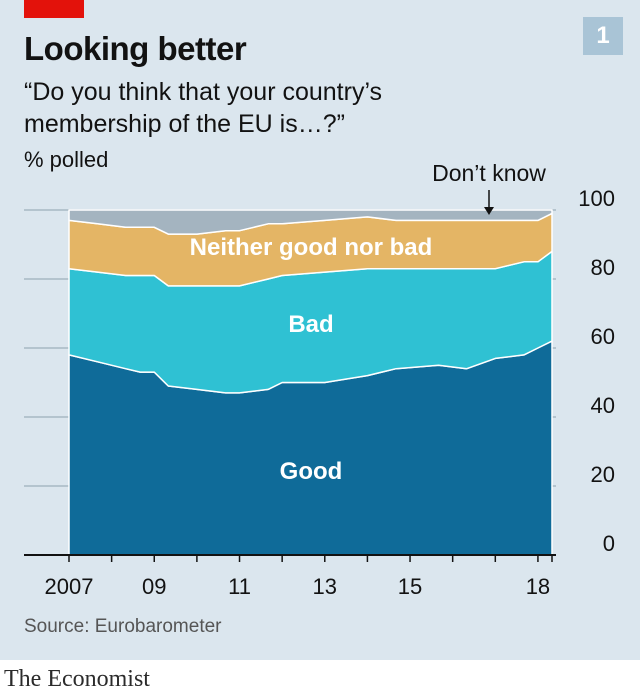  I want to click on area-dont-know, so click(310, 222).